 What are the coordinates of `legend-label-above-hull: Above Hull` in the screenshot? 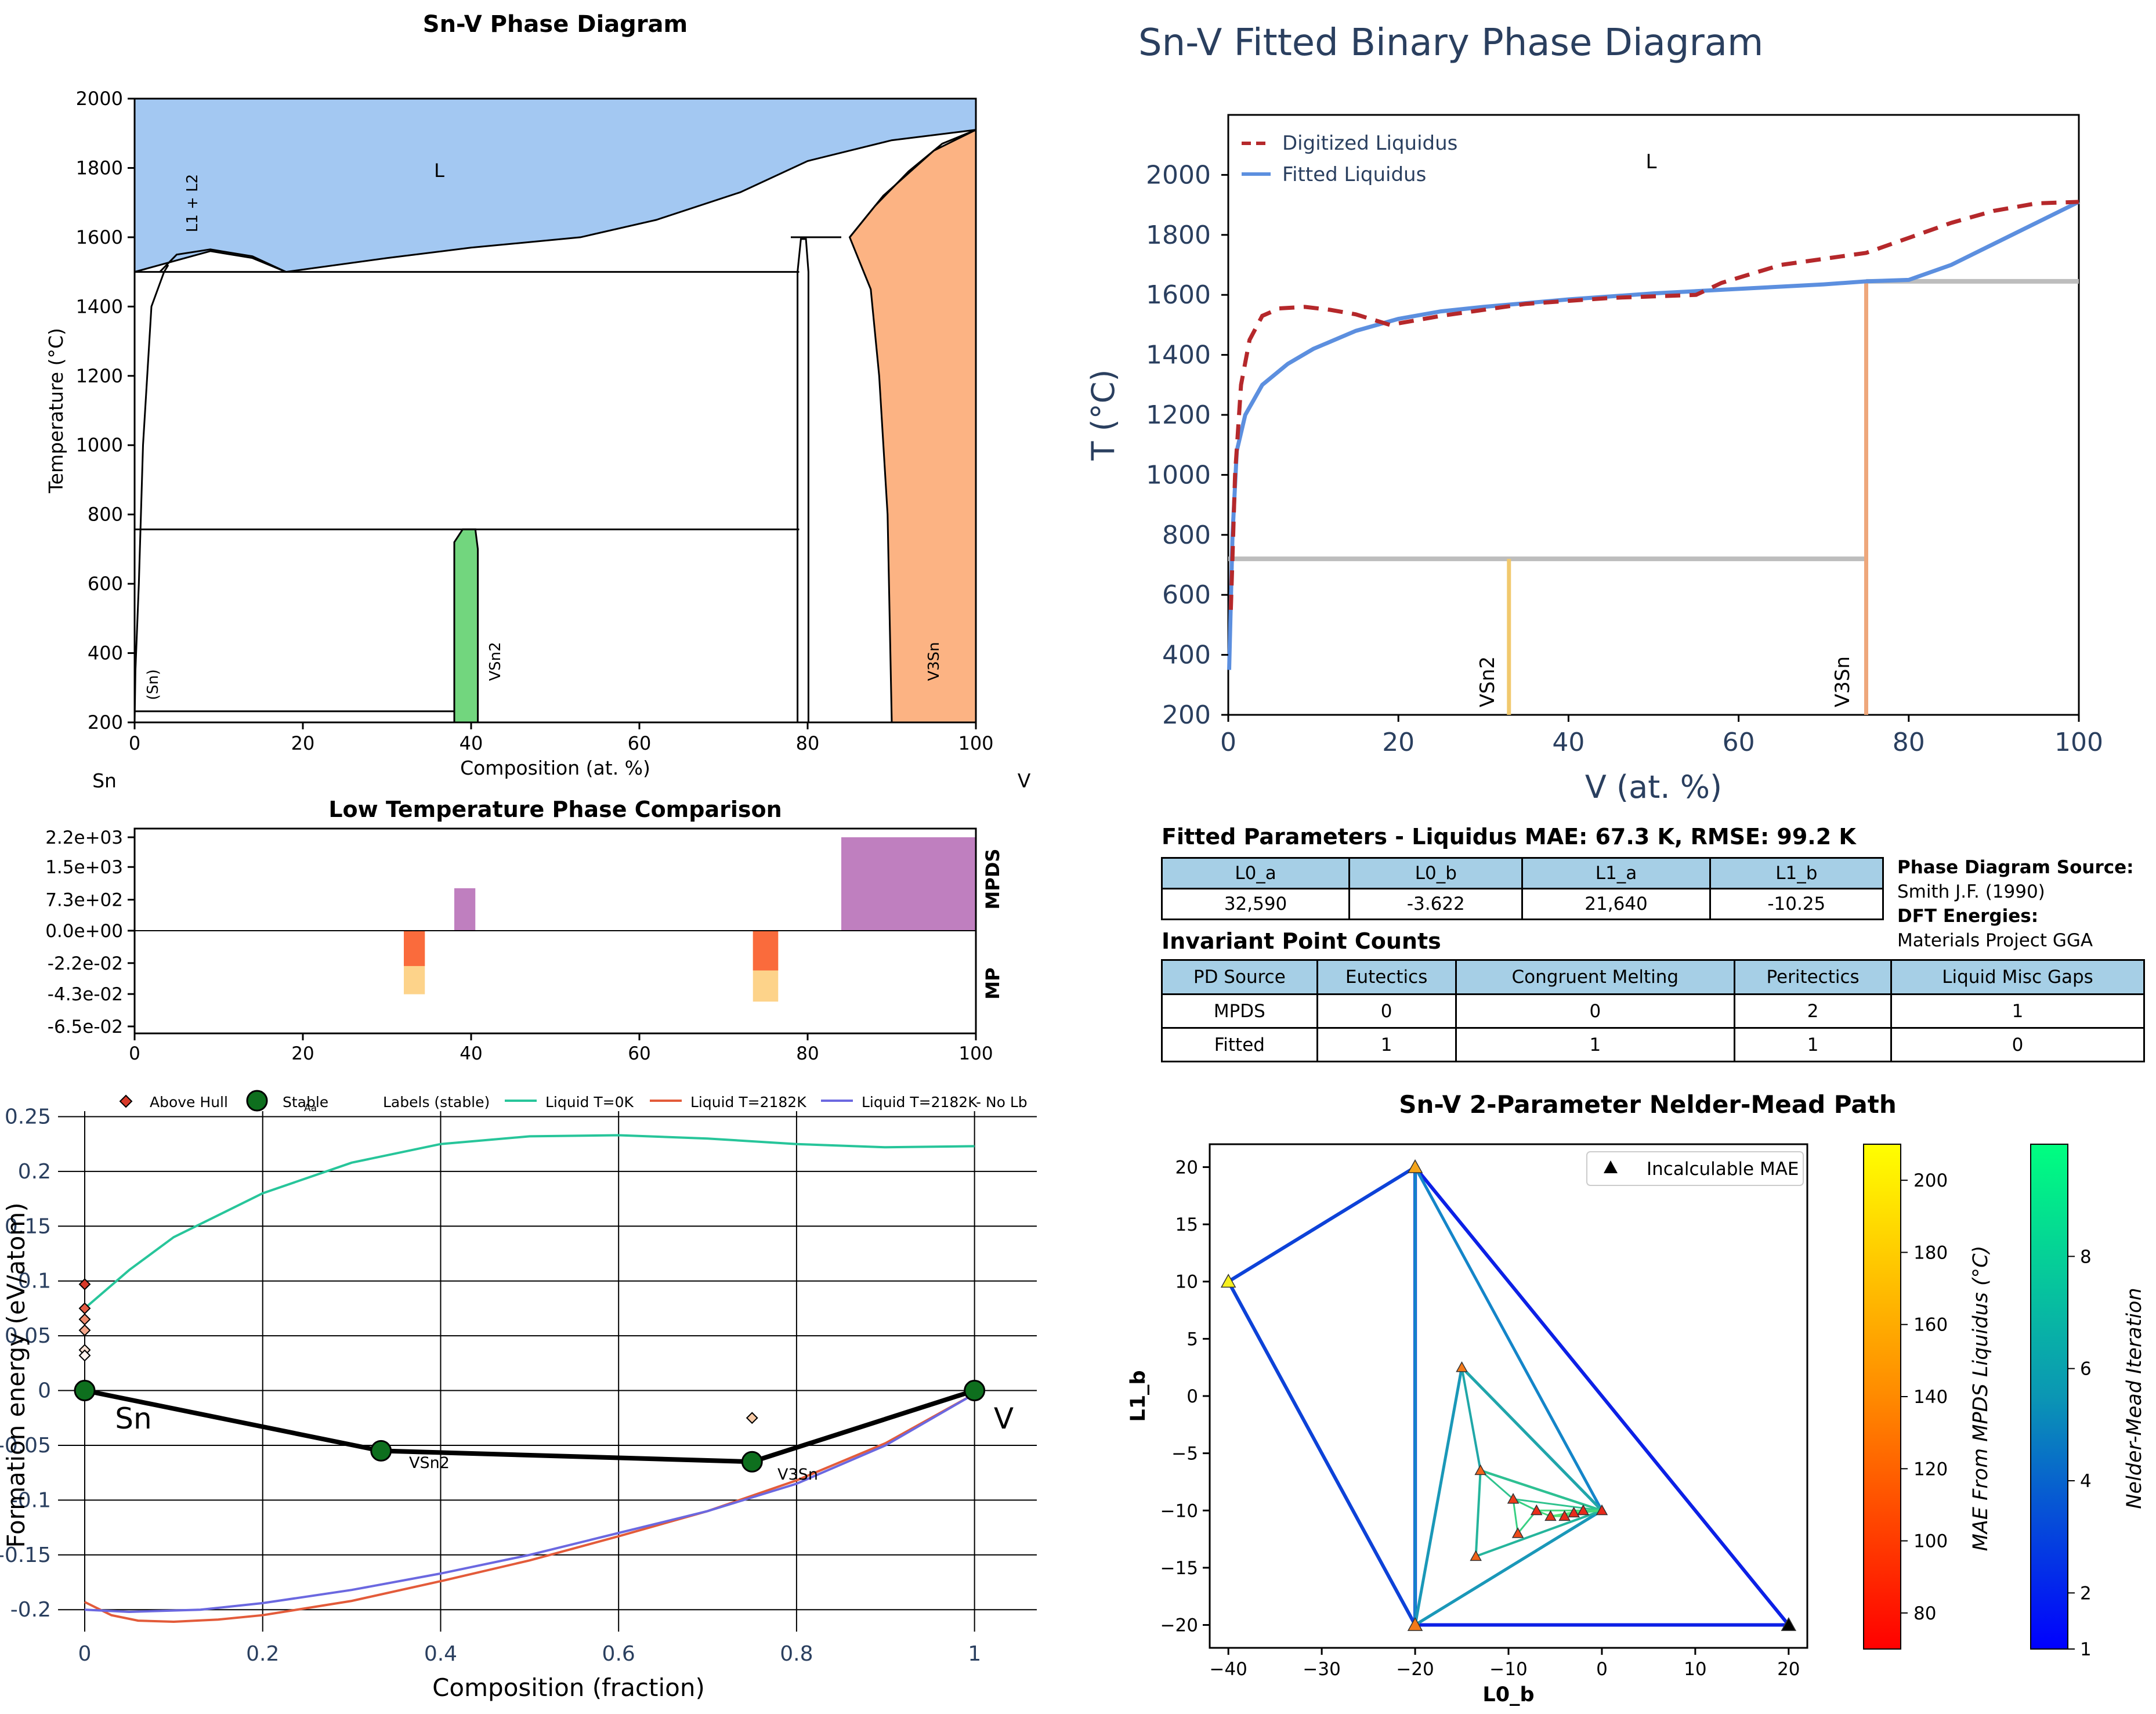 It's located at (189, 1103).